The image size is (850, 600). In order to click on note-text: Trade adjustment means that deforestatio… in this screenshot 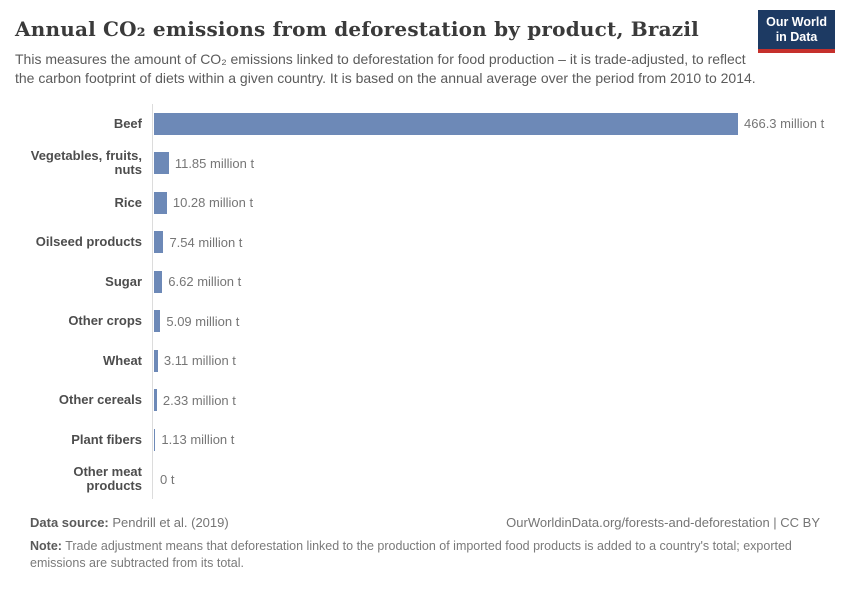, I will do `click(411, 555)`.